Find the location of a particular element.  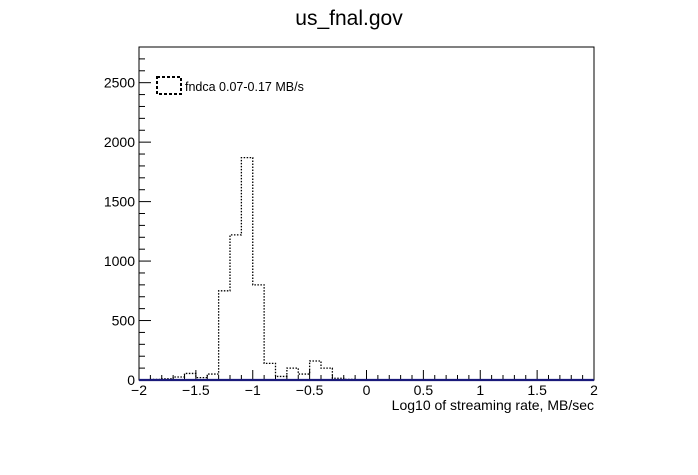

y-tick-label: 1000 is located at coordinates (119, 261).